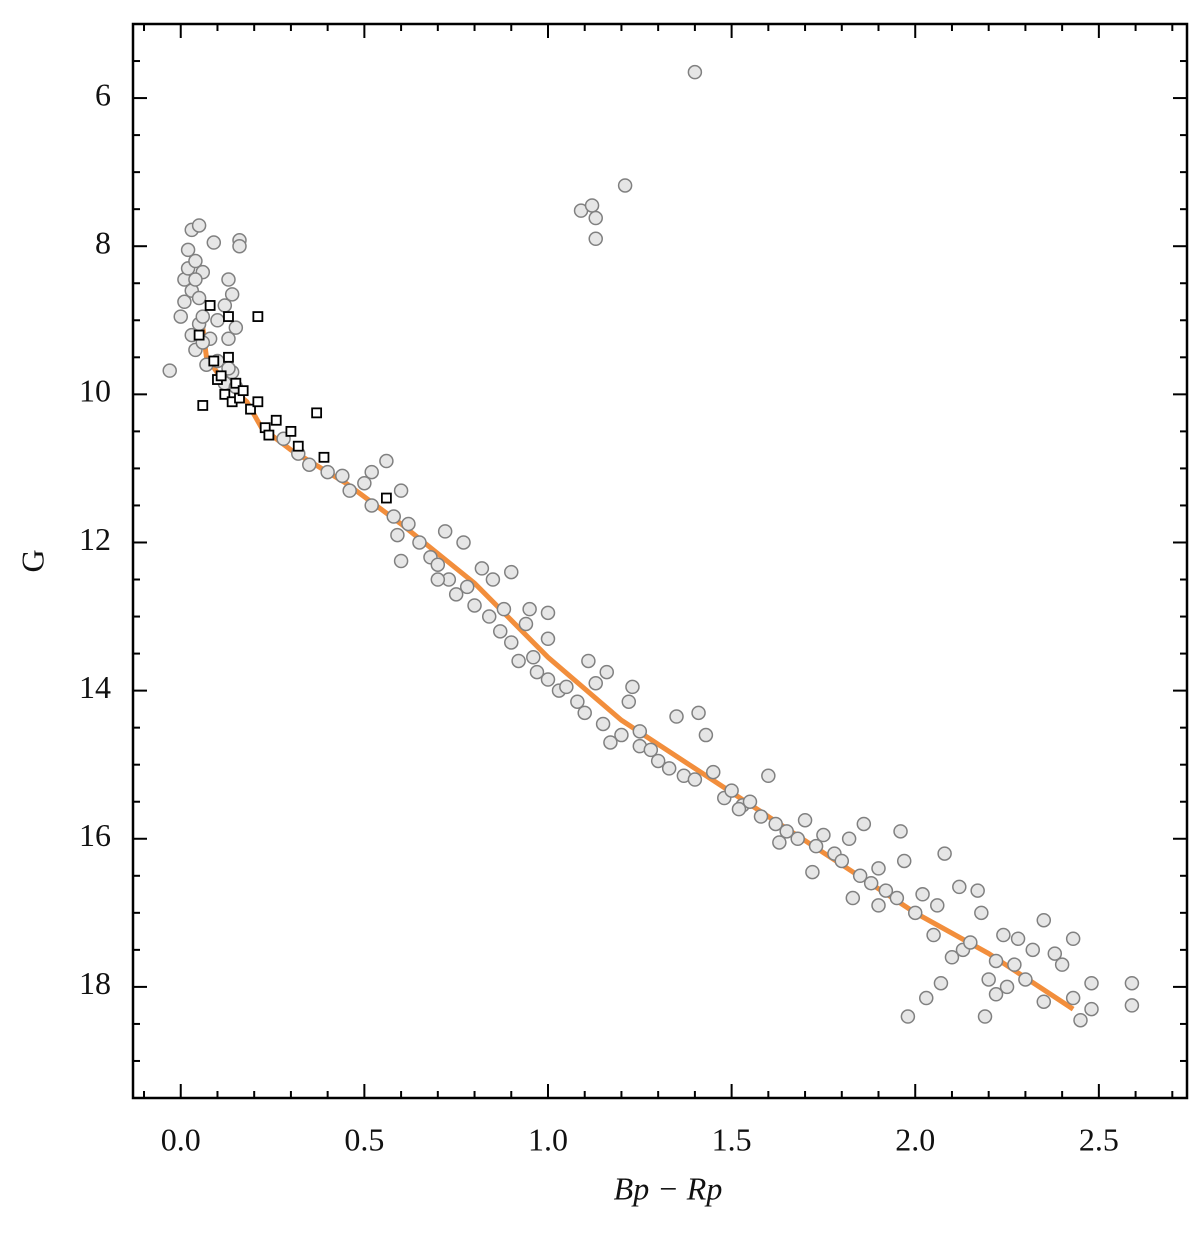  I want to click on x-axis-label: Bp − Rp, so click(668, 1188).